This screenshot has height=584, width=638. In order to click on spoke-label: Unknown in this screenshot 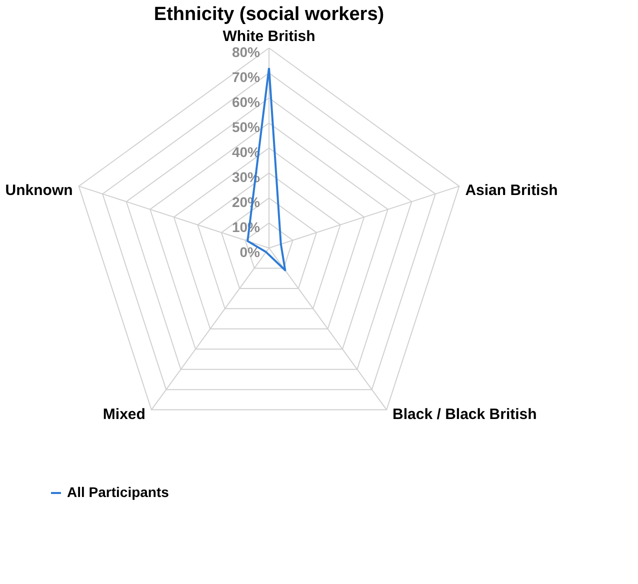, I will do `click(39, 191)`.